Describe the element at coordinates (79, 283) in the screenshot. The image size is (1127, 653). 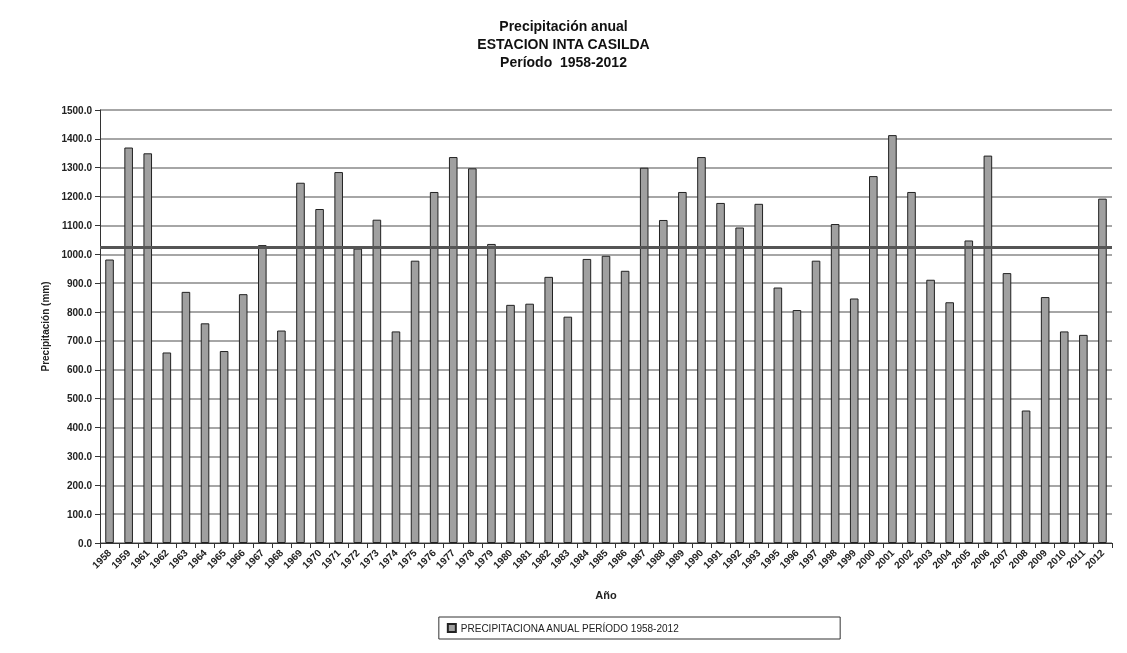
I see `y-tick-label: 900.0` at that location.